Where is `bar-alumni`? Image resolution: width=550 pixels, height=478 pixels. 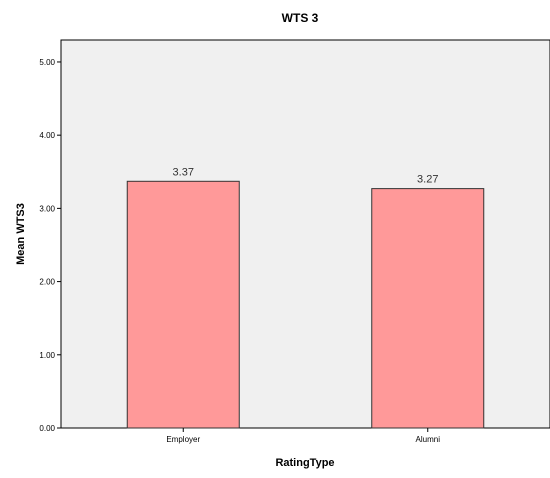
bar-alumni is located at coordinates (428, 308).